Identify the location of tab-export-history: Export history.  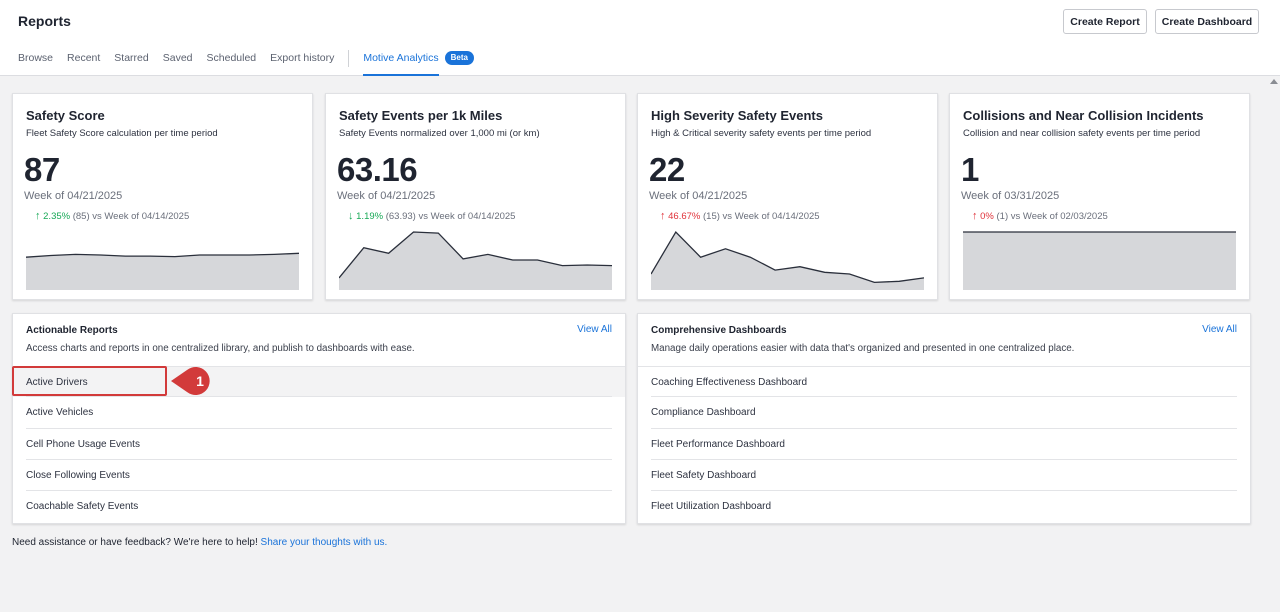
(302, 58).